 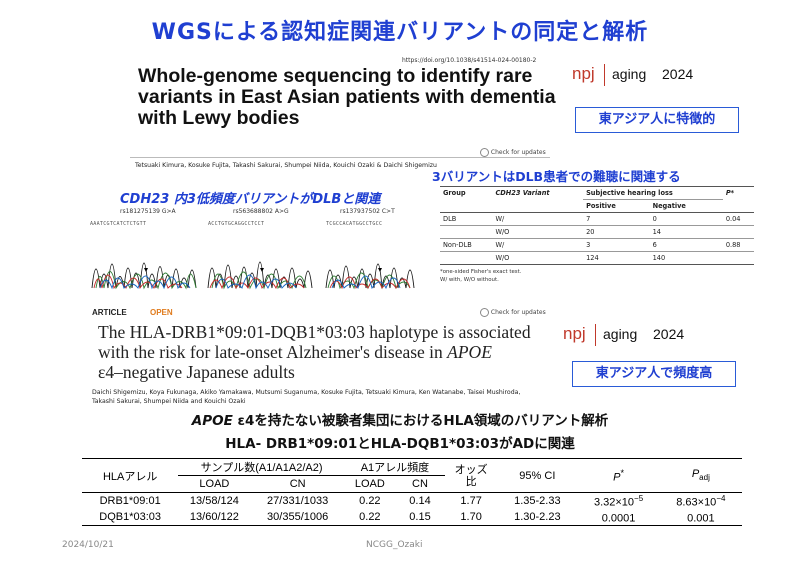 I want to click on hla-cell-padj-base: 0.001, so click(x=701, y=518).